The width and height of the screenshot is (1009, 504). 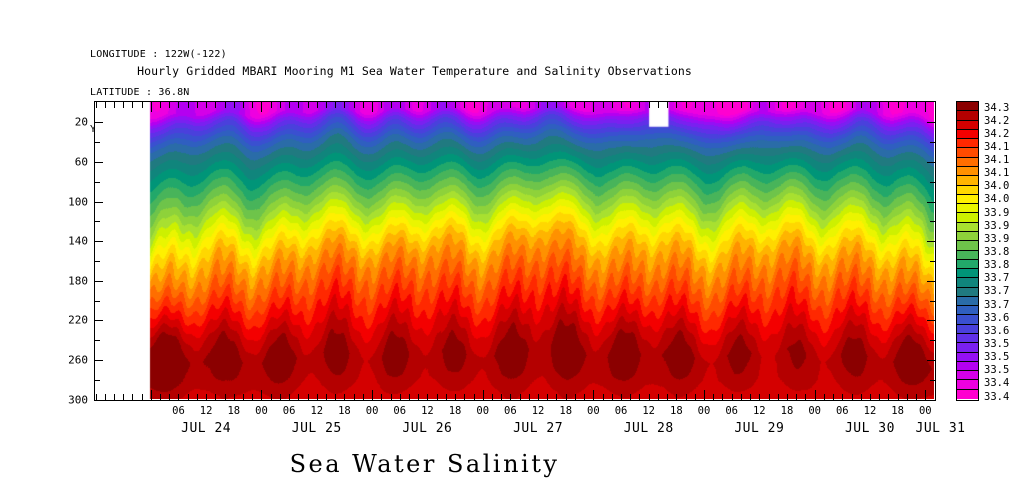 I want to click on colorbar-tick-label: 33.86, so click(x=996, y=252).